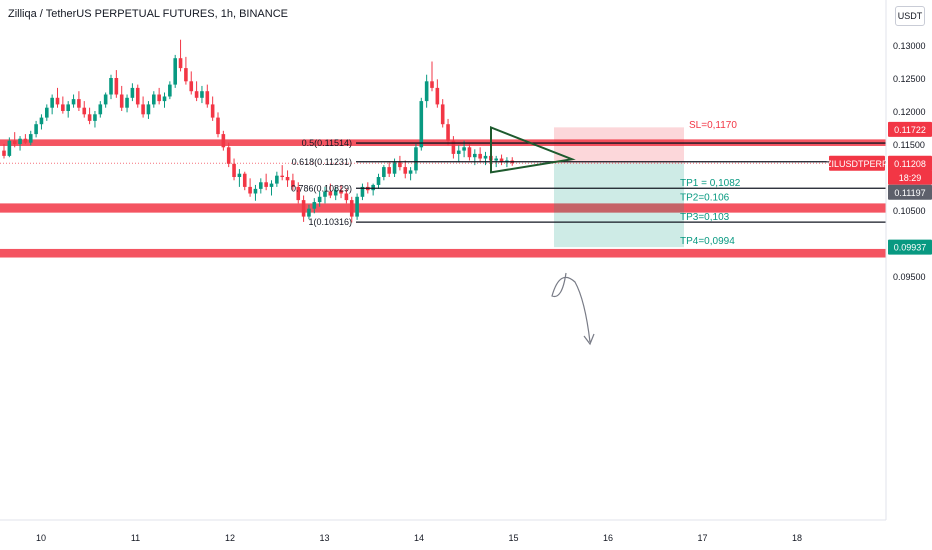  I want to click on time-tick-label: 16, so click(608, 538).